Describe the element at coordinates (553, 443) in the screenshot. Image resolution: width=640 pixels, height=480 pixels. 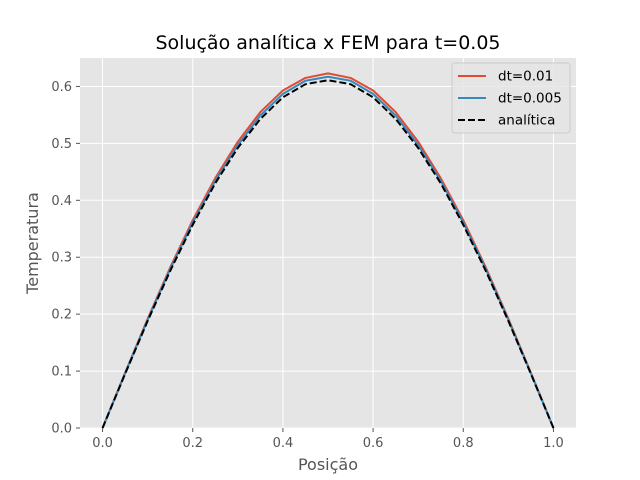
I see `x-tick-label: 1.0` at that location.